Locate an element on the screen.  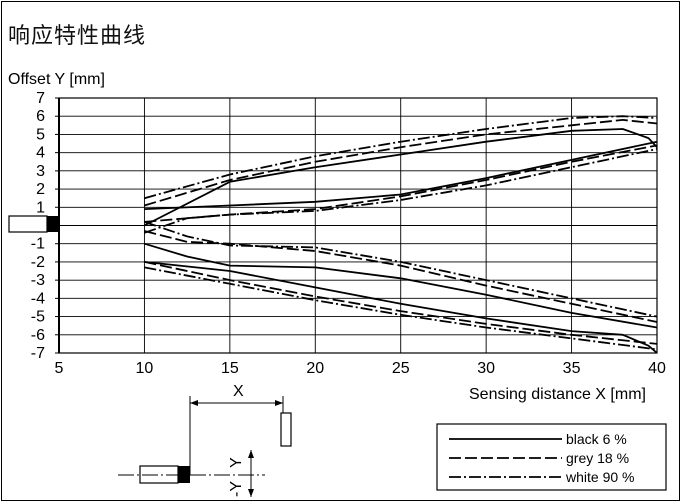
y-tick-label: 3 is located at coordinates (40, 171).